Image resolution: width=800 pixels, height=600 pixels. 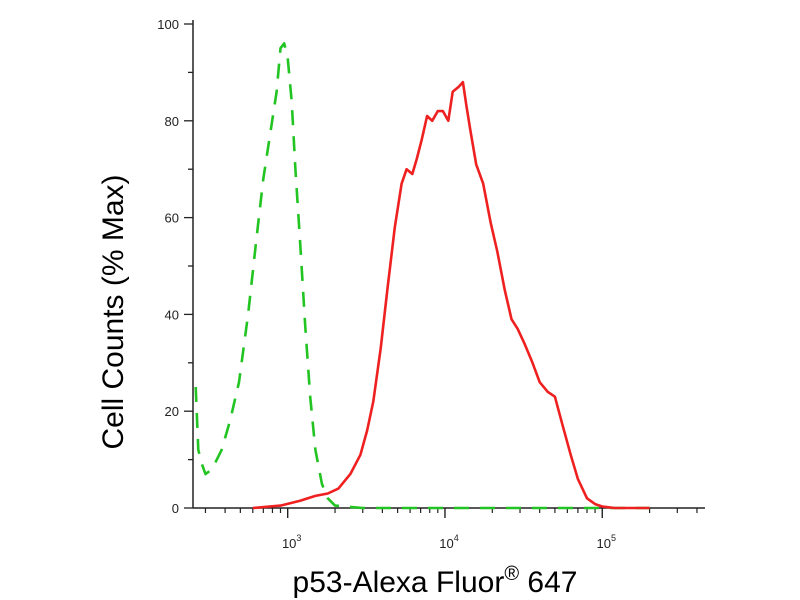 What do you see at coordinates (511, 574) in the screenshot?
I see `x-axis-title-superscript: ®` at bounding box center [511, 574].